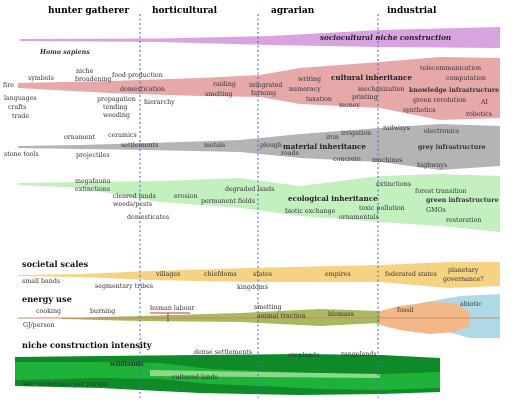 The image size is (516, 404). Describe the element at coordinates (462, 200) in the screenshot. I see `label-green-infrastructure: green infrastructure` at that location.